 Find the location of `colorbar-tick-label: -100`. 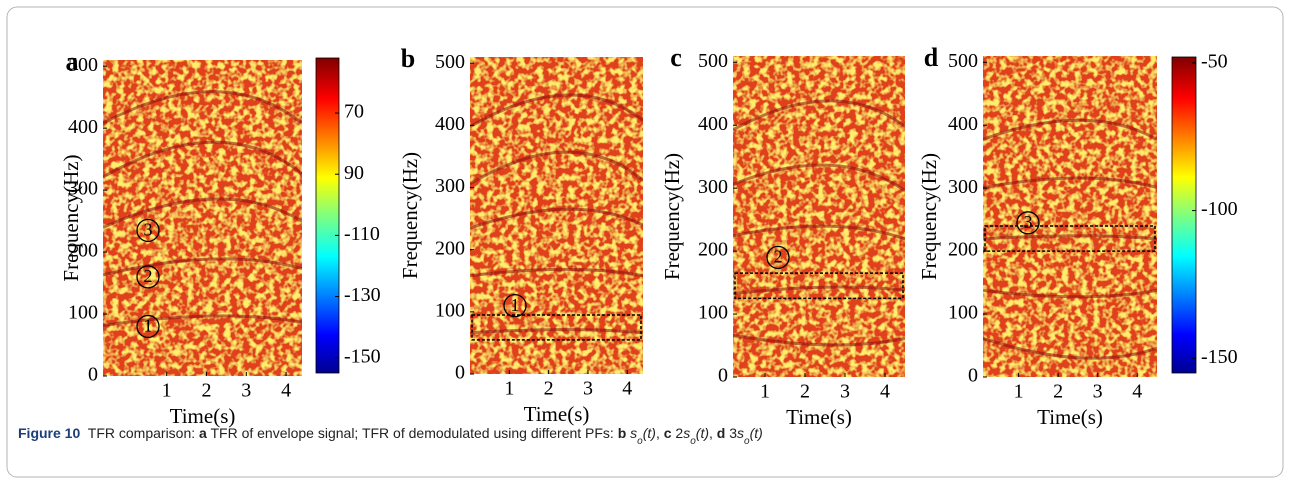

colorbar-tick-label: -100 is located at coordinates (1219, 209).